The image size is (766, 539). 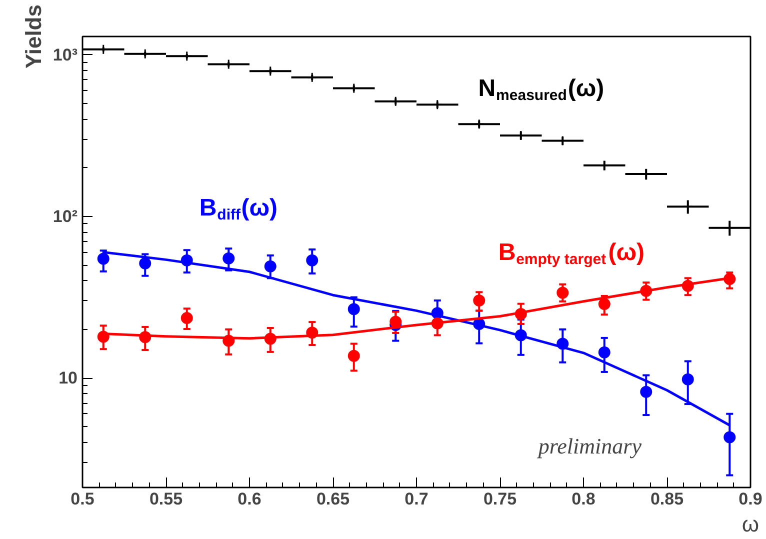 What do you see at coordinates (65, 54) in the screenshot?
I see `y-tick-label: 10³` at bounding box center [65, 54].